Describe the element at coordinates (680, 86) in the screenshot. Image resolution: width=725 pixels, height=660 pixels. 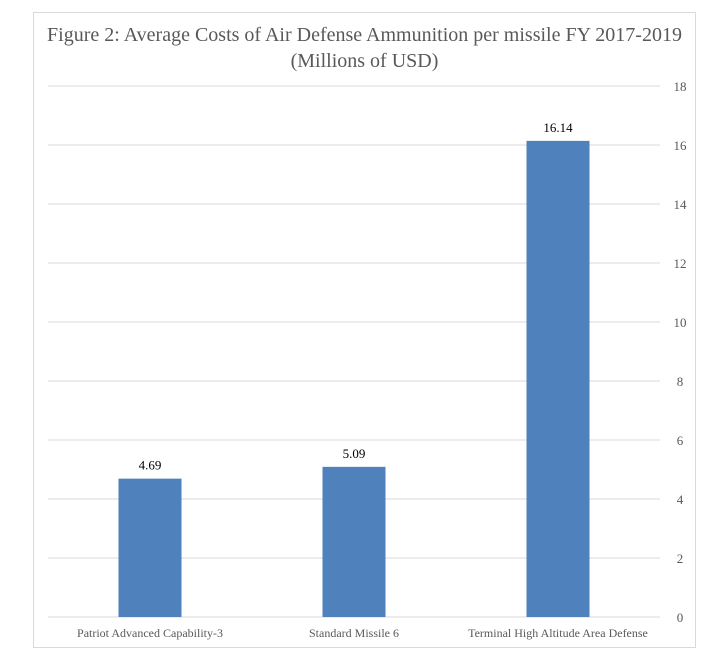
I see `y-tick-label: 18` at that location.